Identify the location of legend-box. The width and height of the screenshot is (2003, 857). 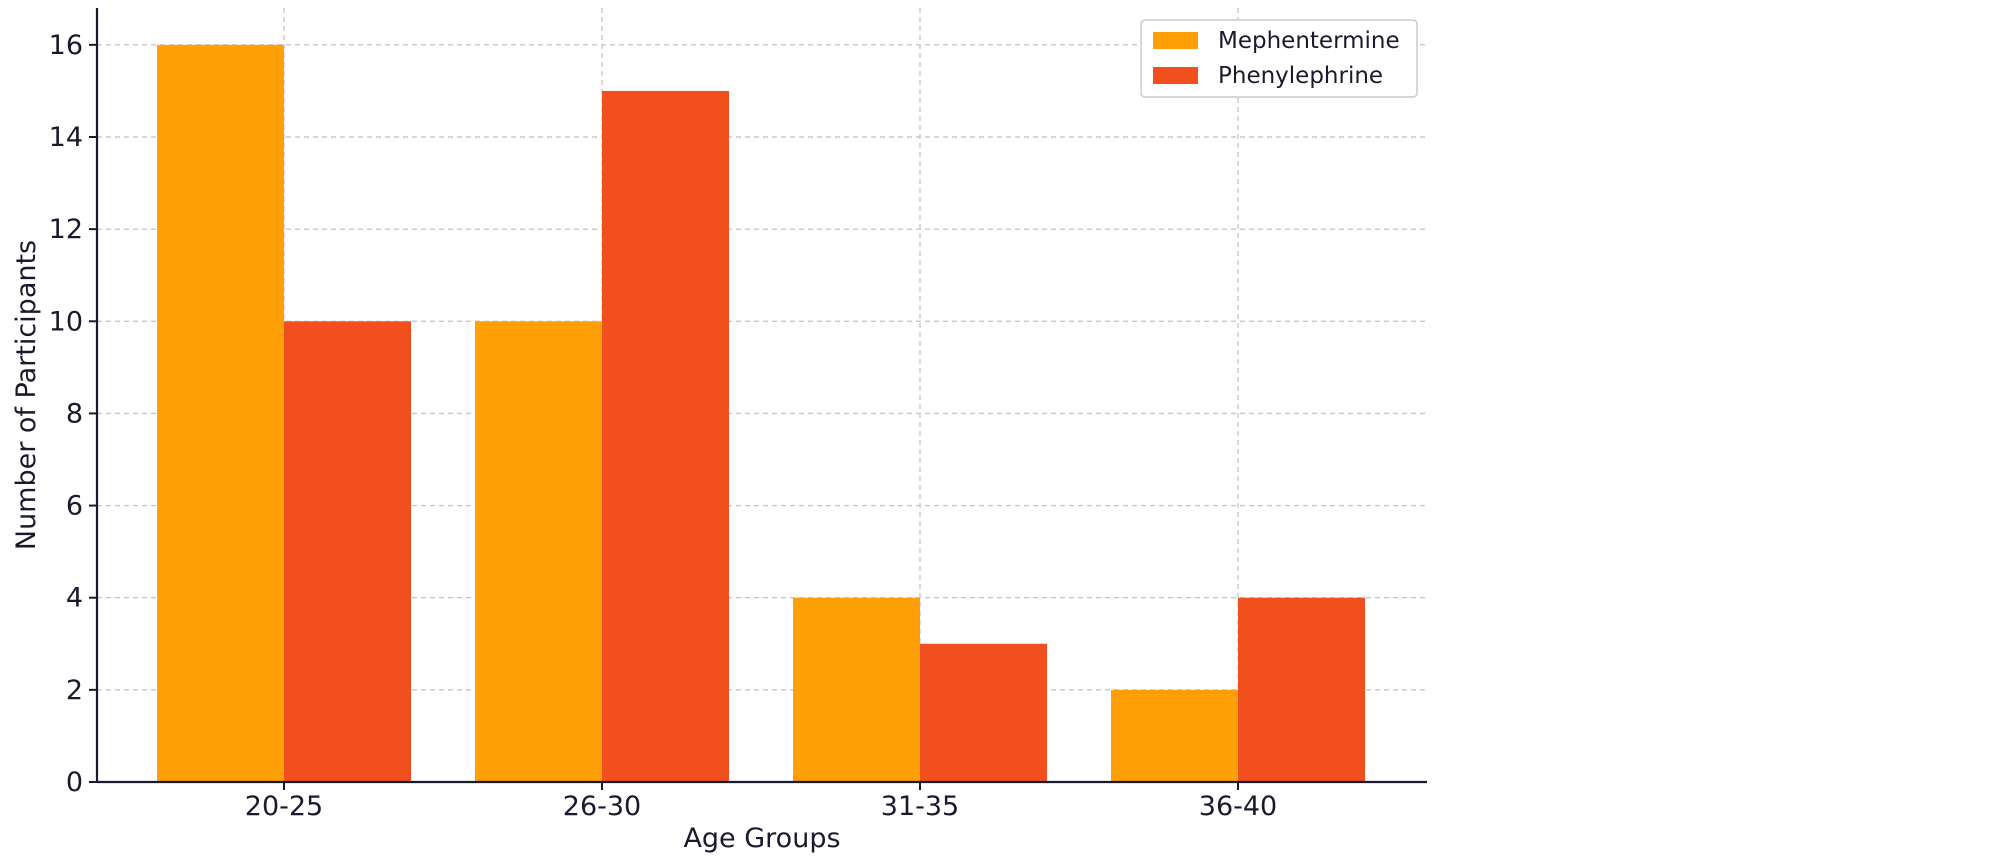
(1279, 58).